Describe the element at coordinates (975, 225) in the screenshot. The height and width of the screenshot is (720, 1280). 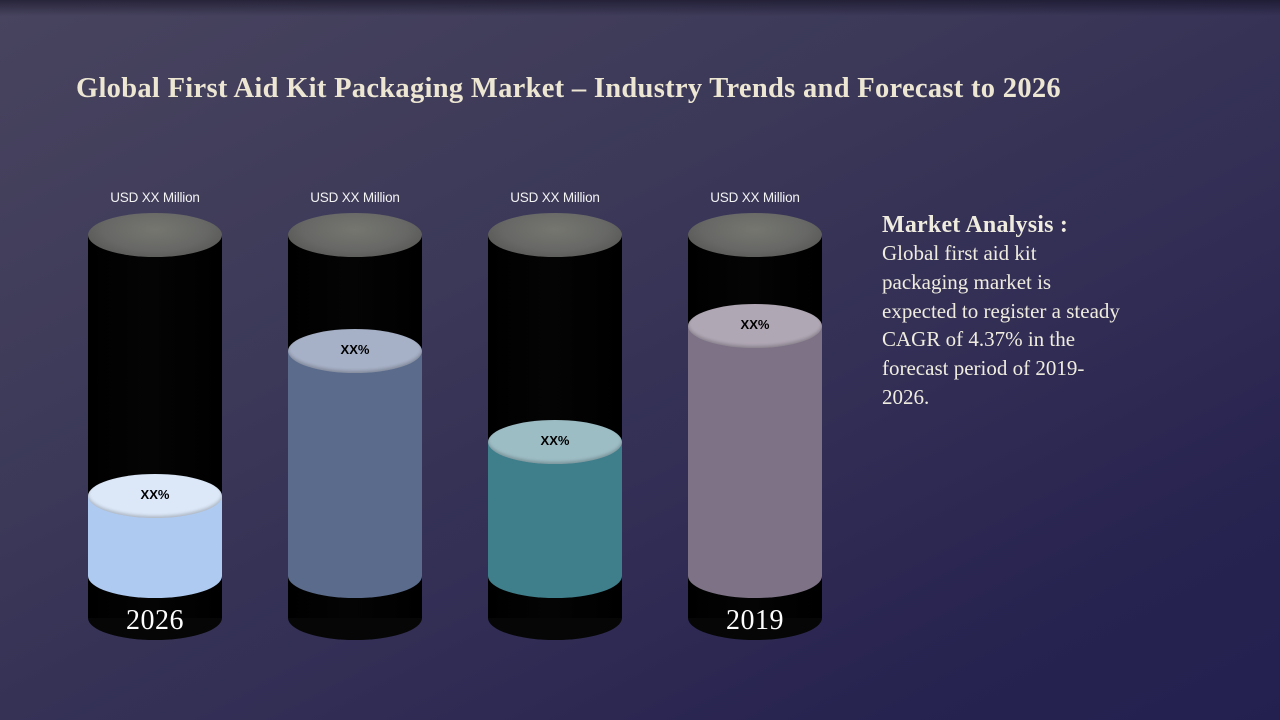
I see `market-analysis-heading: Market Analysis :` at that location.